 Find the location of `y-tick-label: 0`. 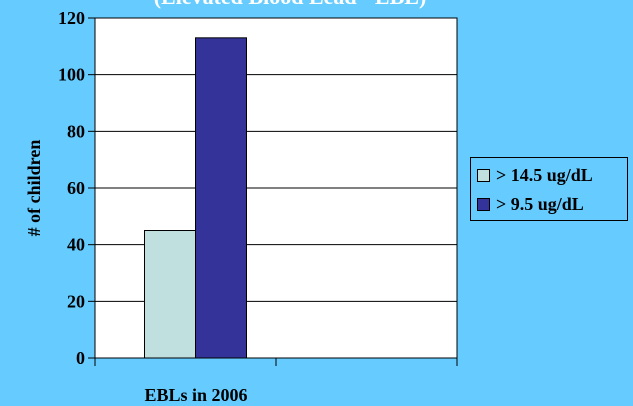

y-tick-label: 0 is located at coordinates (80, 358).